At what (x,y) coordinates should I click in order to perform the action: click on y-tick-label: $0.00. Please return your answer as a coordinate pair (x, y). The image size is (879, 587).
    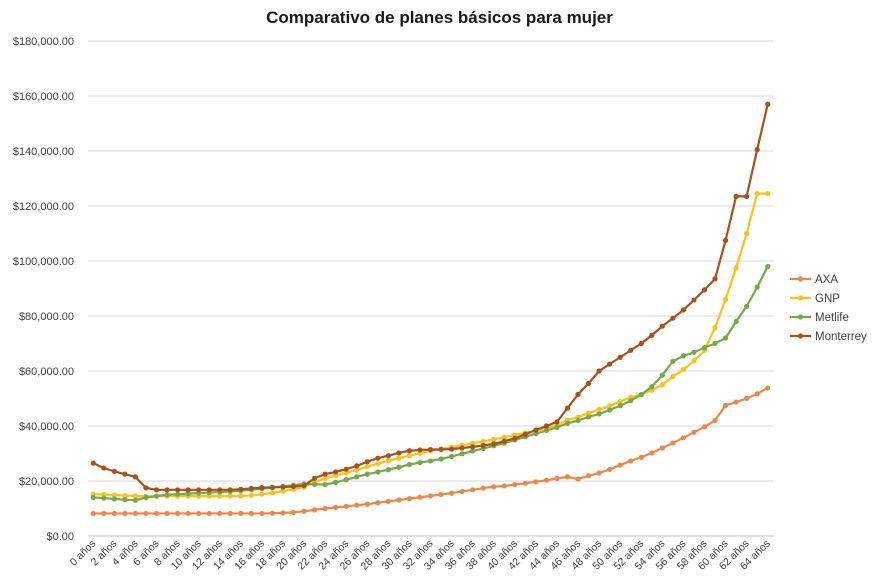
    Looking at the image, I should click on (60, 537).